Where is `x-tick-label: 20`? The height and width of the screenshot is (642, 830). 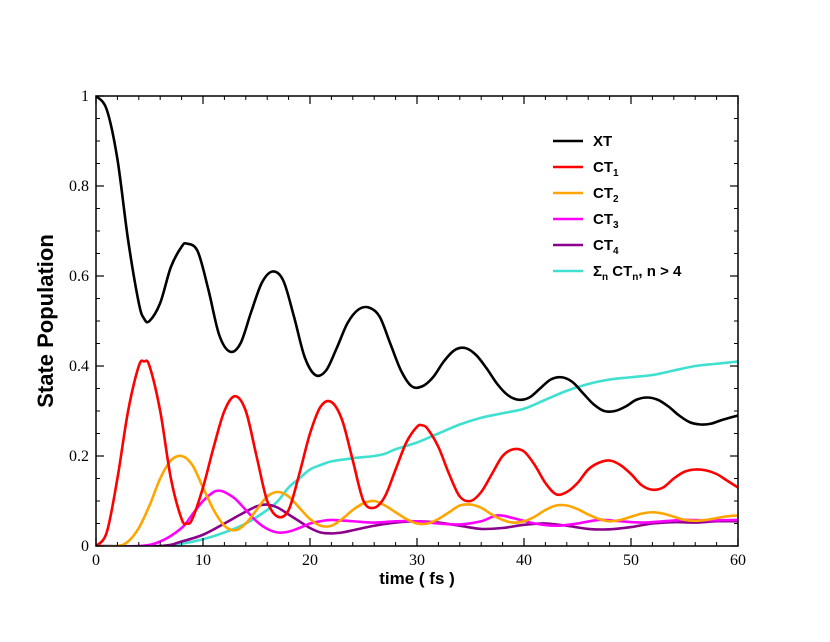 x-tick-label: 20 is located at coordinates (310, 560).